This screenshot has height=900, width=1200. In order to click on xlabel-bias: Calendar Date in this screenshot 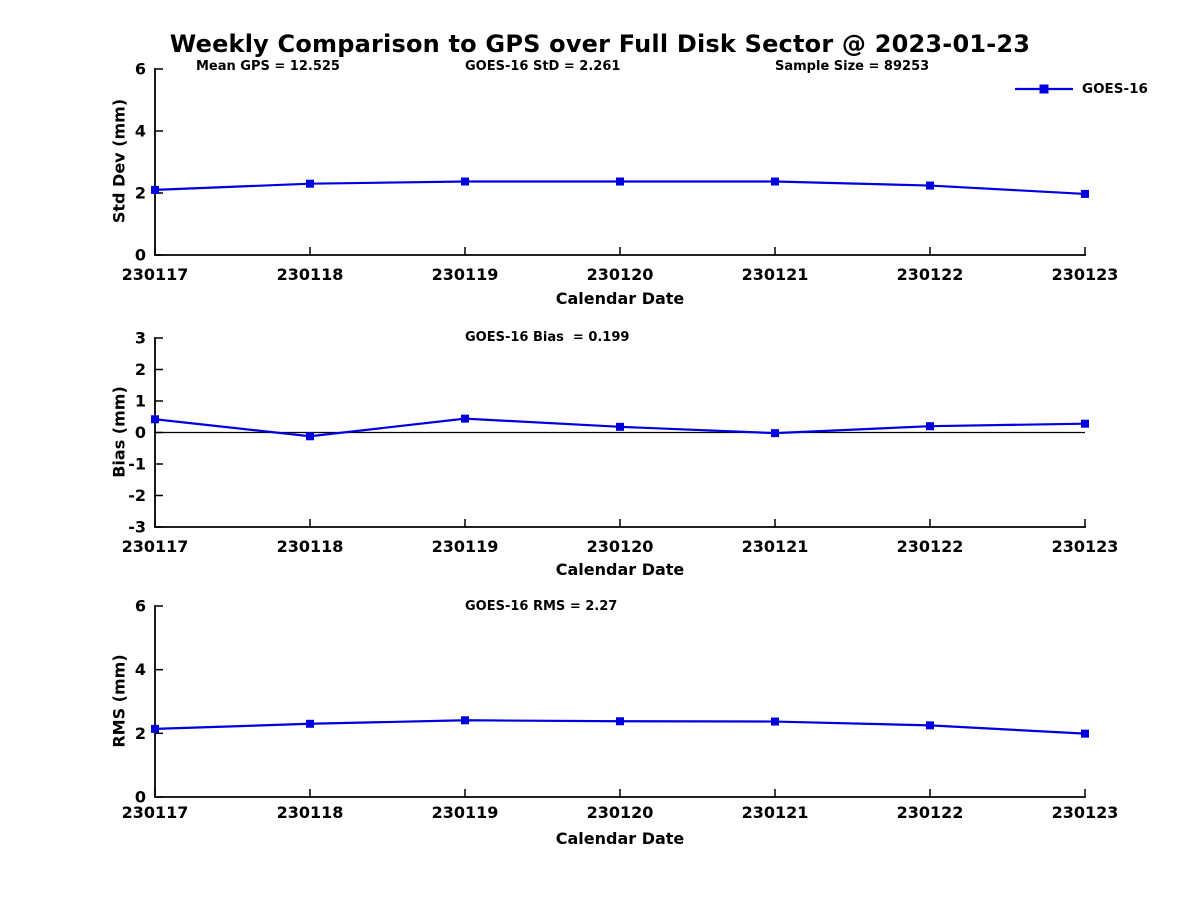, I will do `click(620, 569)`.